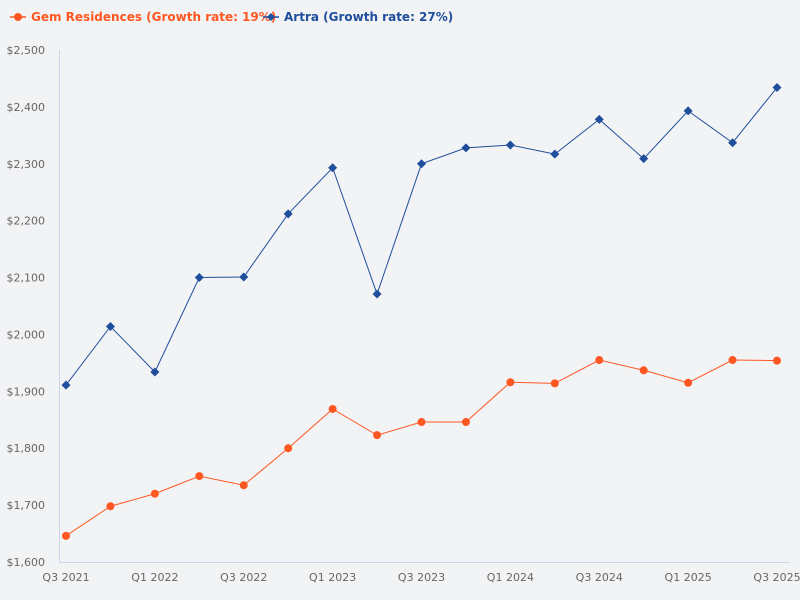  Describe the element at coordinates (26, 107) in the screenshot. I see `y-tick-label: $2,400` at that location.